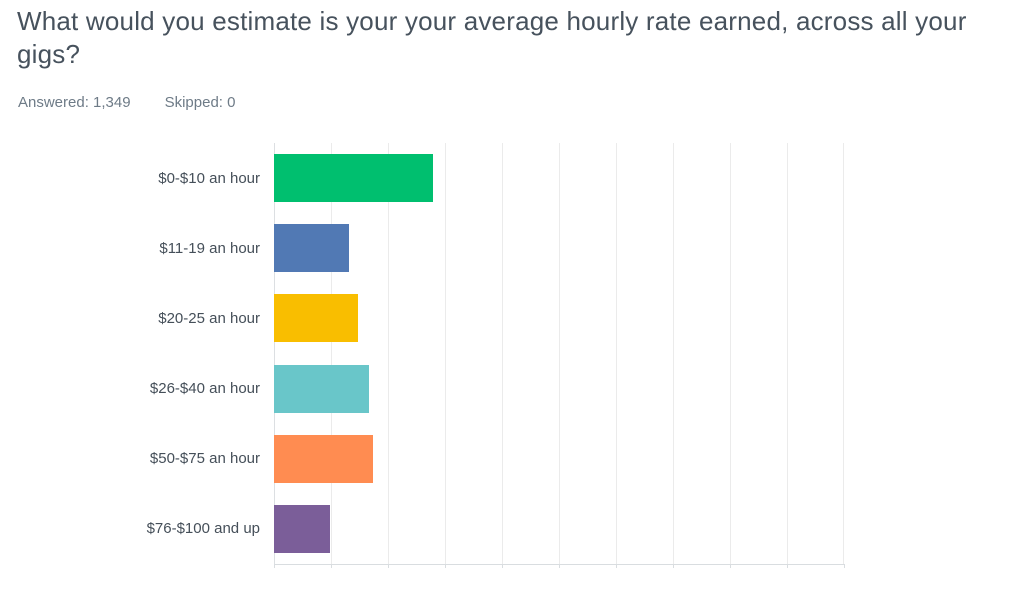 This screenshot has width=1024, height=614. Describe the element at coordinates (204, 459) in the screenshot. I see `category-label: $50-$75 an hour` at that location.